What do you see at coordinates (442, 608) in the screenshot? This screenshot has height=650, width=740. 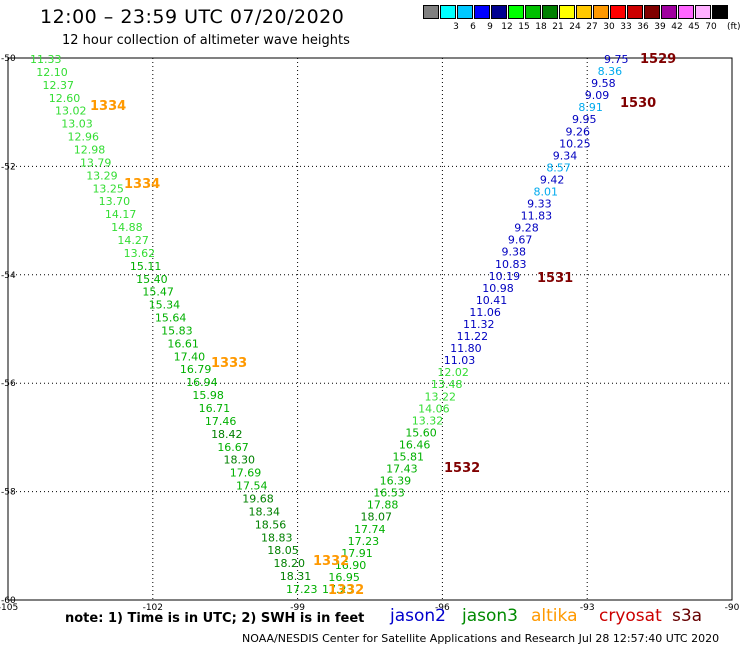 I see `lon-tick-label: -96` at bounding box center [442, 608].